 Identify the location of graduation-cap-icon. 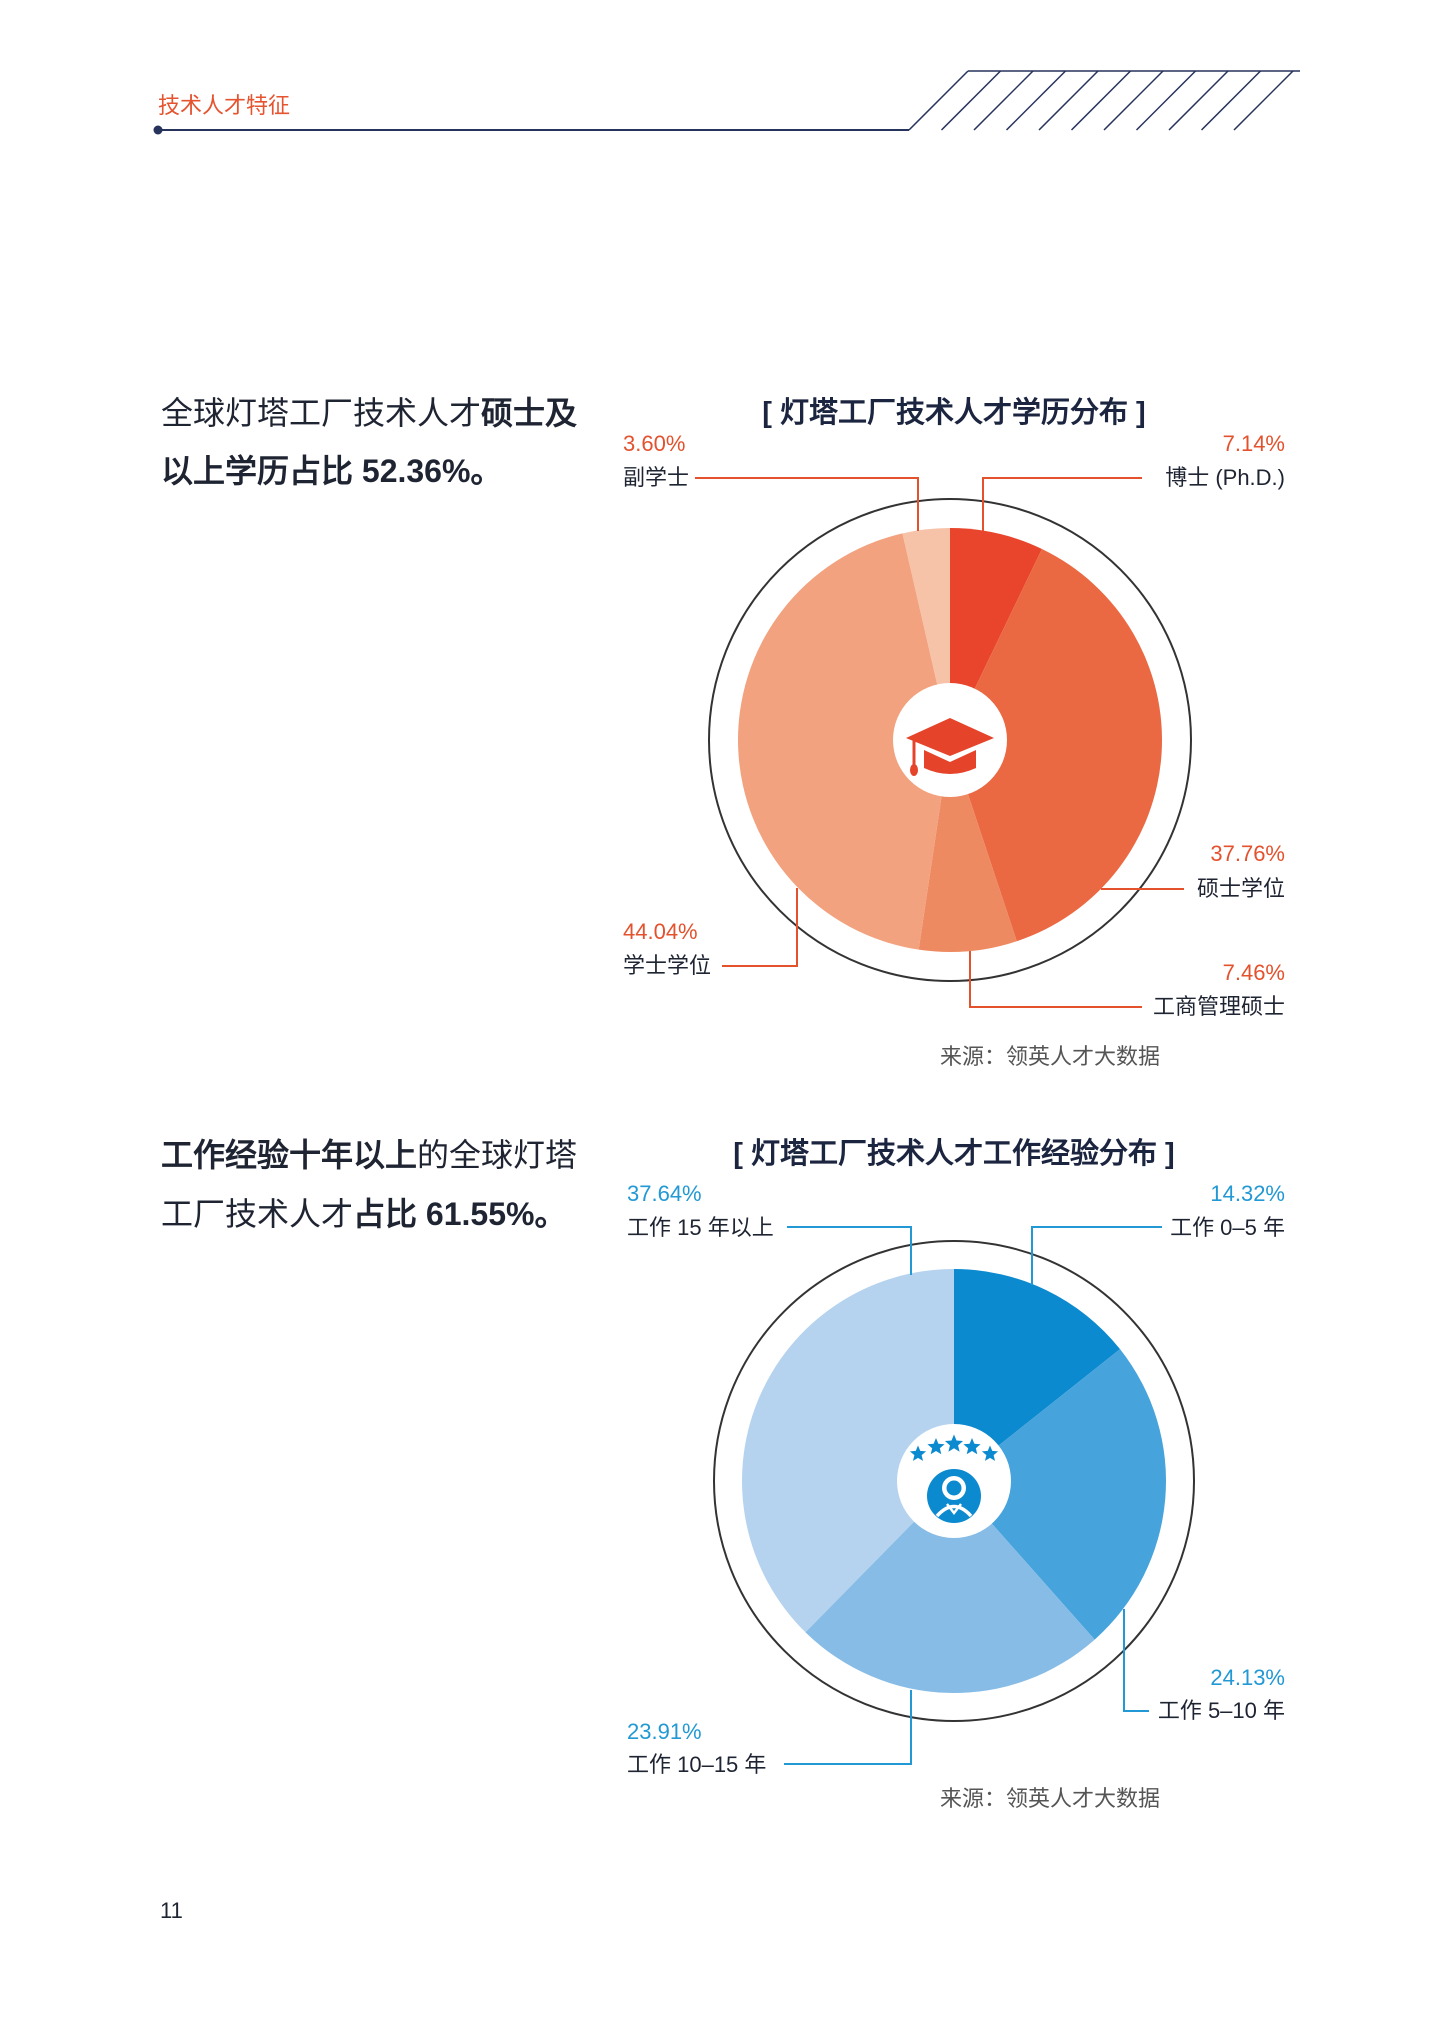
(950, 747).